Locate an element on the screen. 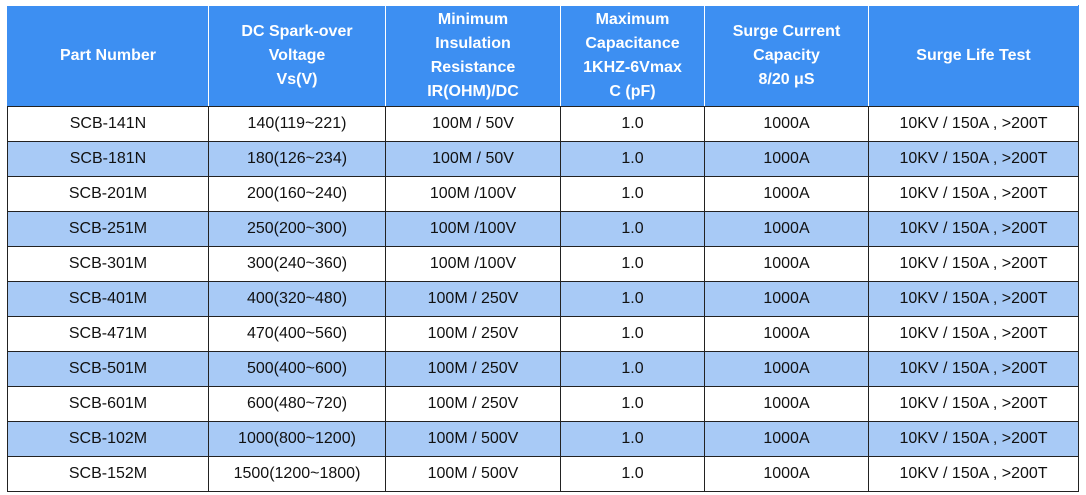  header-line: Minimum is located at coordinates (473, 19).